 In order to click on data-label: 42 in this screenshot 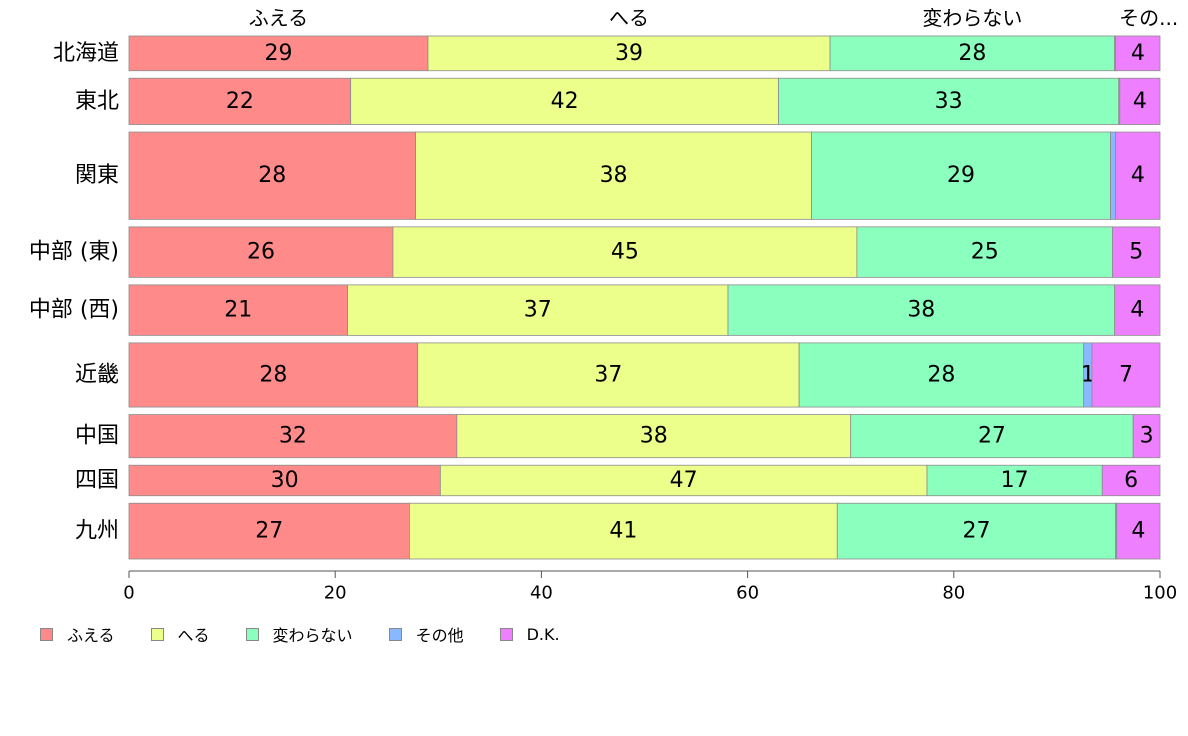, I will do `click(565, 101)`.